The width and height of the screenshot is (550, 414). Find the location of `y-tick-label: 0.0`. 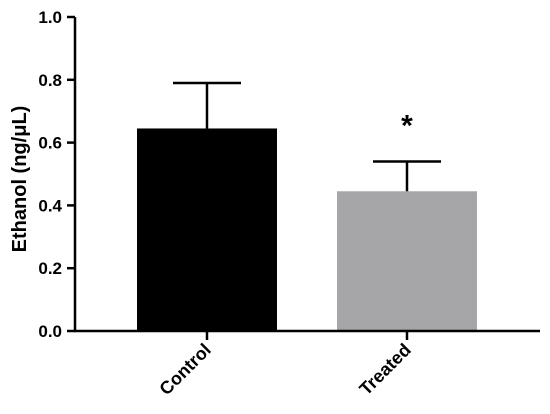

y-tick-label: 0.0 is located at coordinates (50, 331).